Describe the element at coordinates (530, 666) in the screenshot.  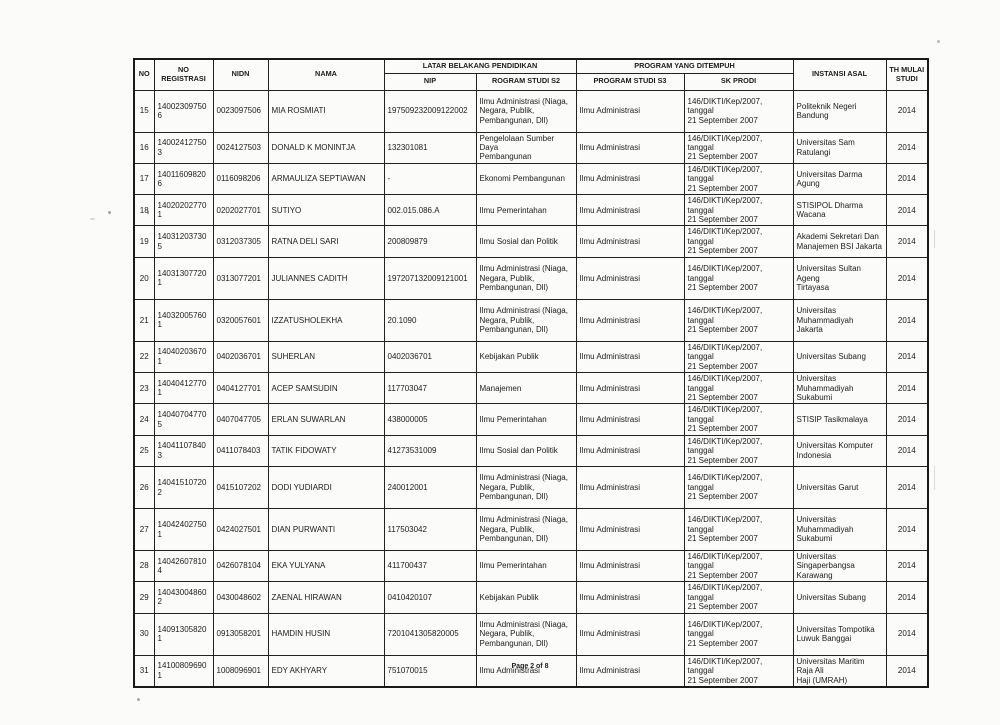
I see `page-number-footer: Page 2 of 8` at that location.